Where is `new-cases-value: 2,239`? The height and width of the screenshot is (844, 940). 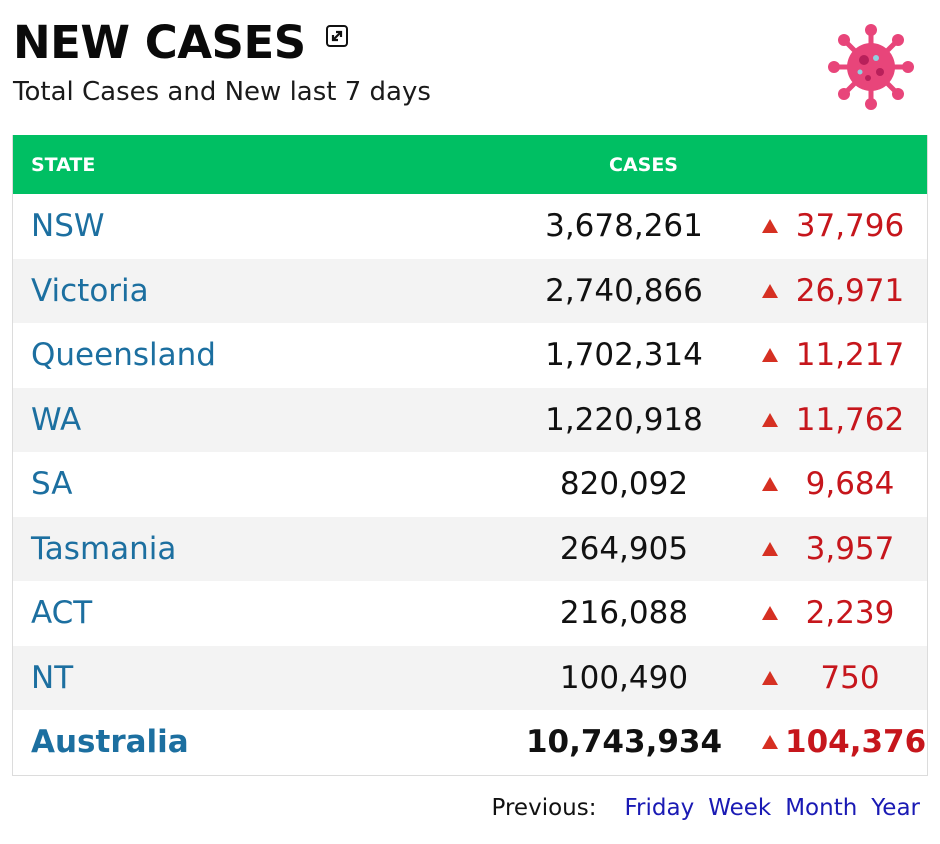 new-cases-value: 2,239 is located at coordinates (850, 613).